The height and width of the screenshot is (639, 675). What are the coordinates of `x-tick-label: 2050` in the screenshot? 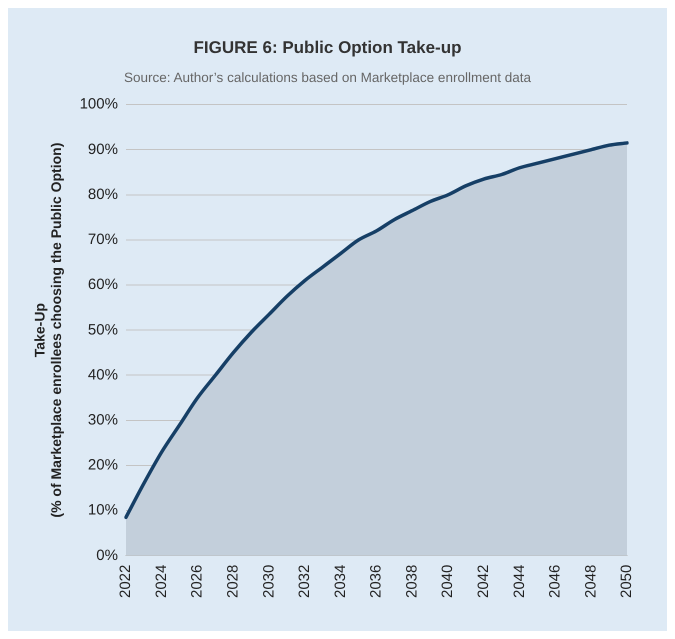 It's located at (627, 581).